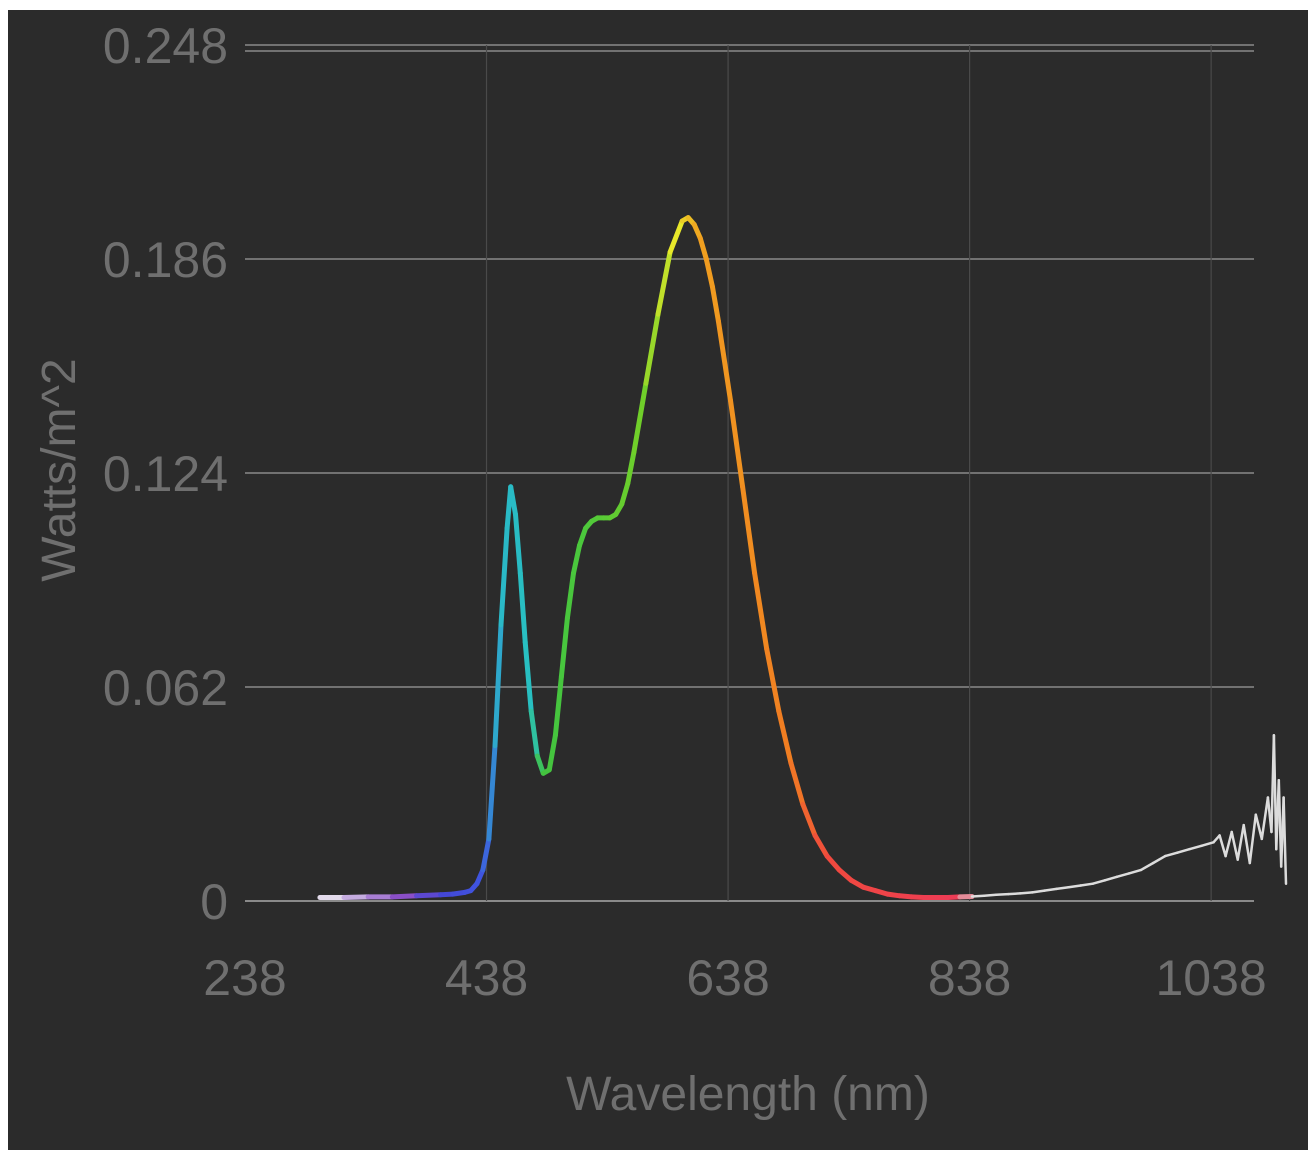  Describe the element at coordinates (165, 260) in the screenshot. I see `y-tick-label: 0.186` at that location.